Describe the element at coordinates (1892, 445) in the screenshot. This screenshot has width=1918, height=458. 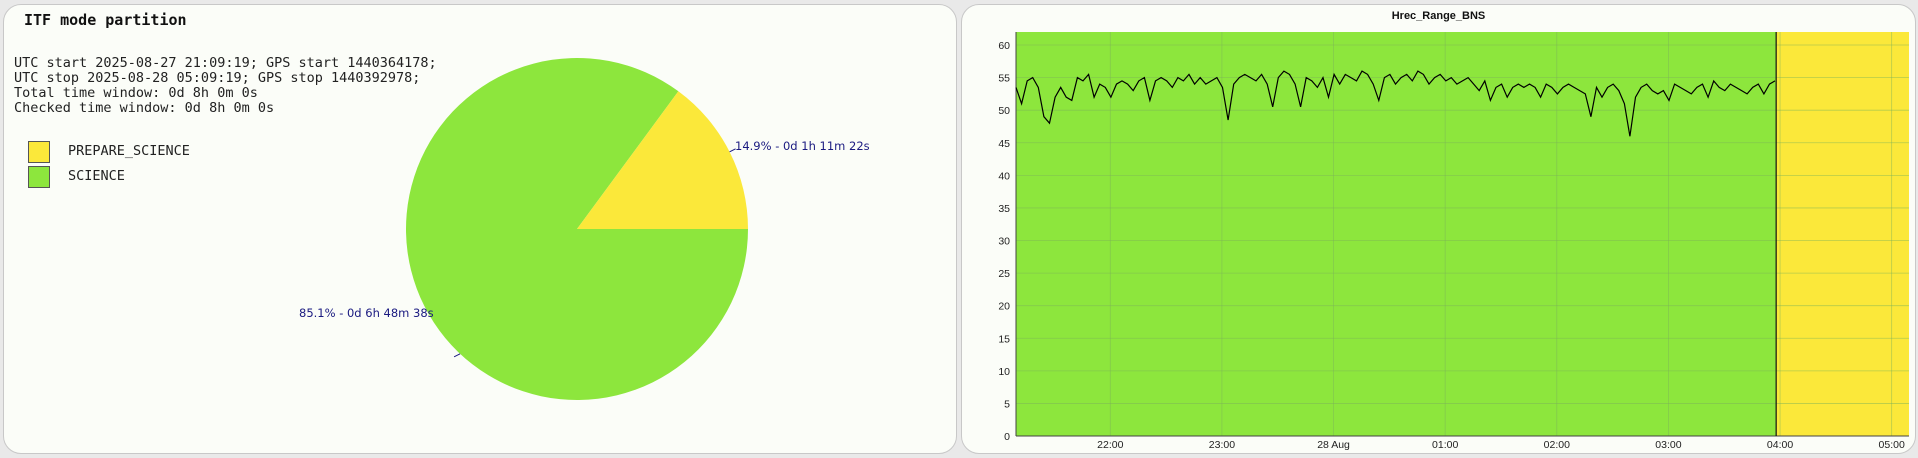
I see `x-tick-label: 05:00` at that location.